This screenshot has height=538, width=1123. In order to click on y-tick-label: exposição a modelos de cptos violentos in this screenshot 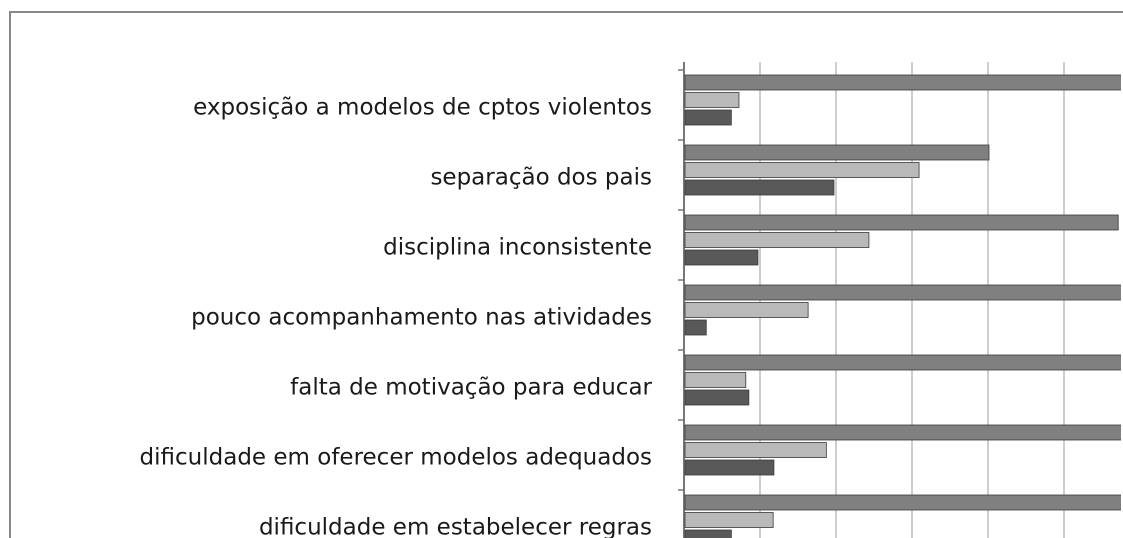, I will do `click(422, 108)`.